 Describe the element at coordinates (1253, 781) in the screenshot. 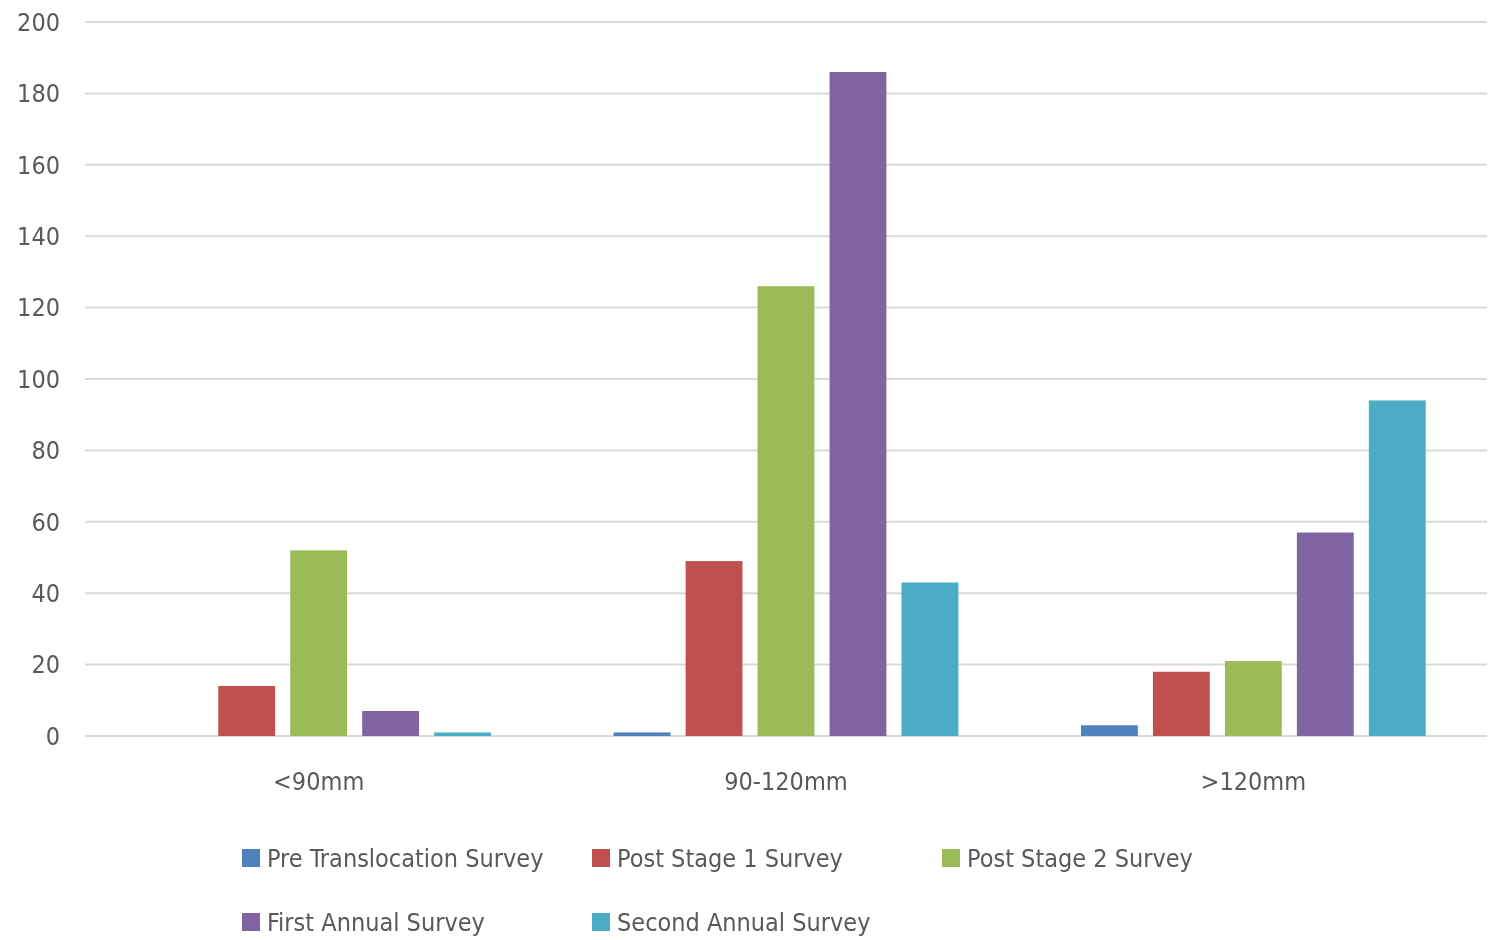

I see `x-tick-label: >120mm` at that location.